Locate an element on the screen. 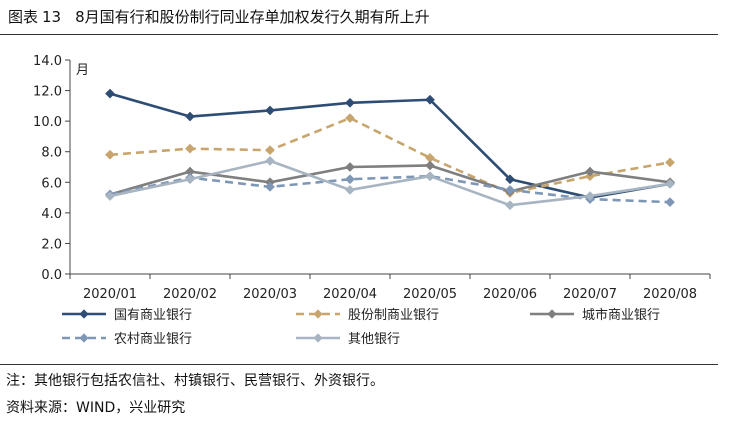 The width and height of the screenshot is (730, 430). chart-note: 注：其他银行包括农信社、村镇银行、民营银行、外资银行。 is located at coordinates (195, 381).